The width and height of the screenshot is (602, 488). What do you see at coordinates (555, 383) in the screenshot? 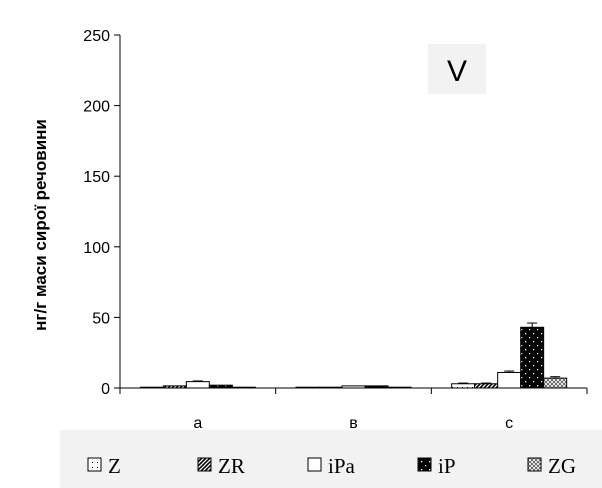
I see `bar-zg-c` at bounding box center [555, 383].